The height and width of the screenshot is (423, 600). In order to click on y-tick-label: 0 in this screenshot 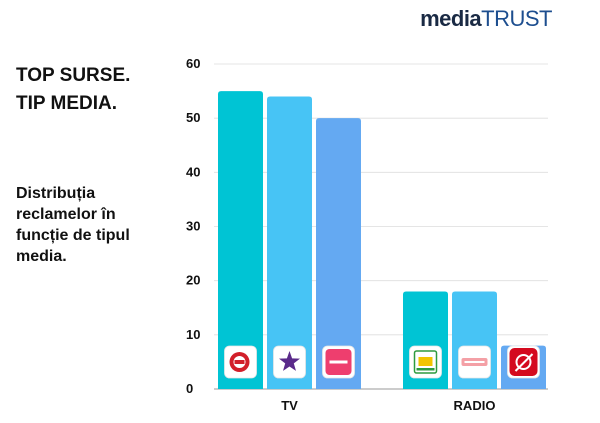, I will do `click(189, 388)`.